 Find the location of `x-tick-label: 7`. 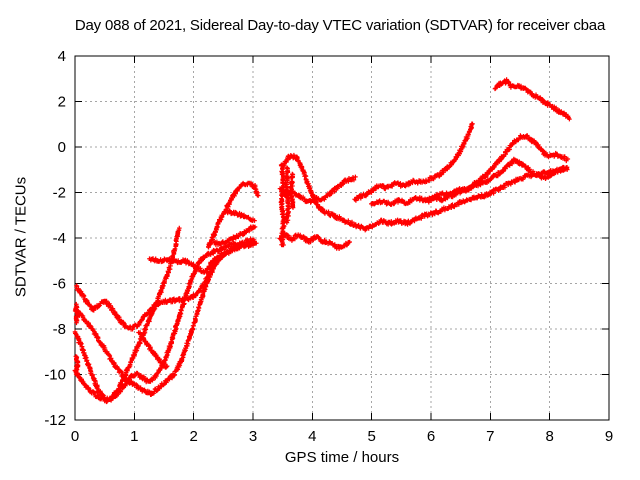

x-tick-label: 7 is located at coordinates (490, 436).